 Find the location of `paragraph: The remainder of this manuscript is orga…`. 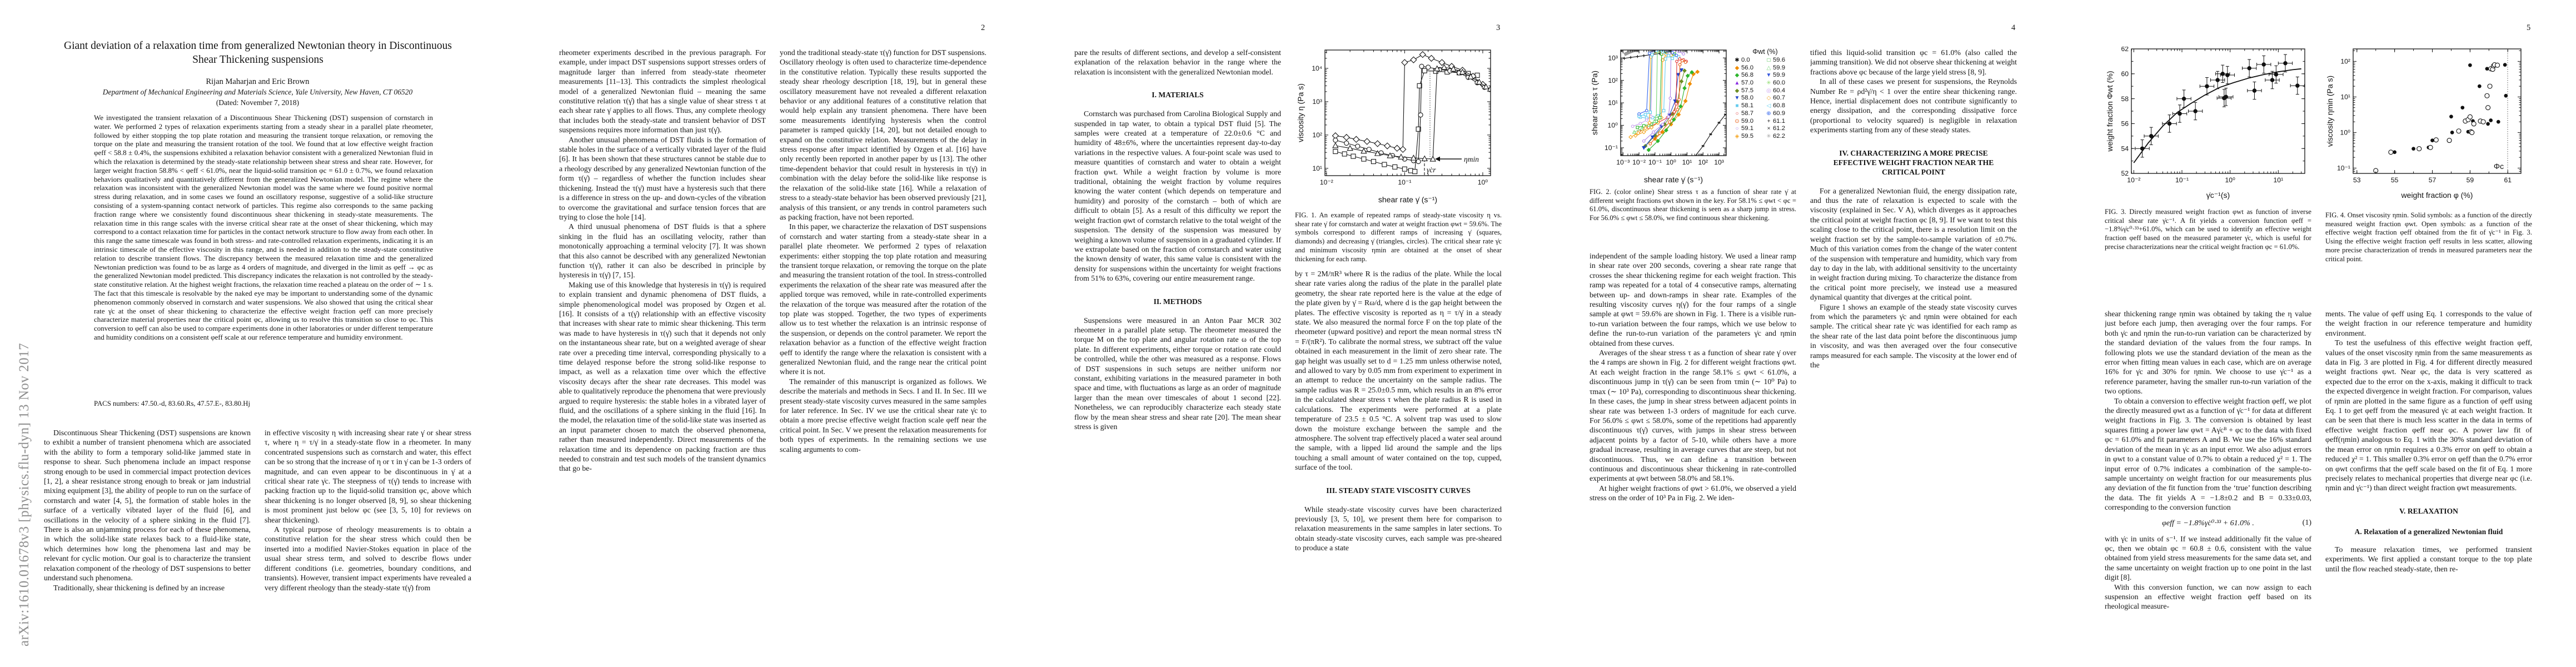

paragraph: The remainder of this manuscript is orga… is located at coordinates (883, 415).